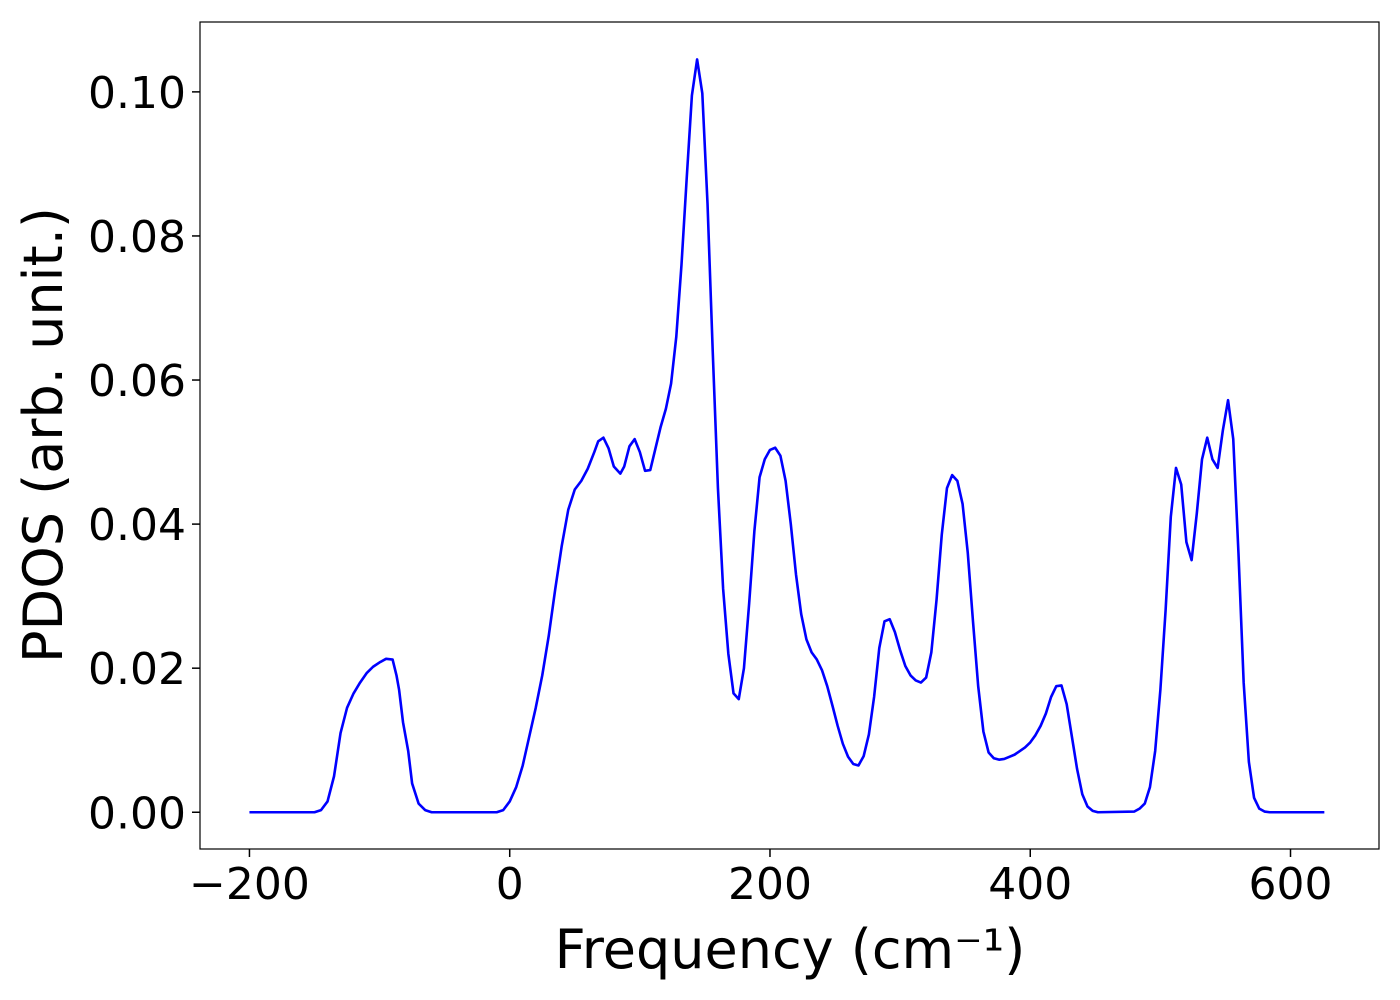  I want to click on y-tick-label: 0.00, so click(137, 813).